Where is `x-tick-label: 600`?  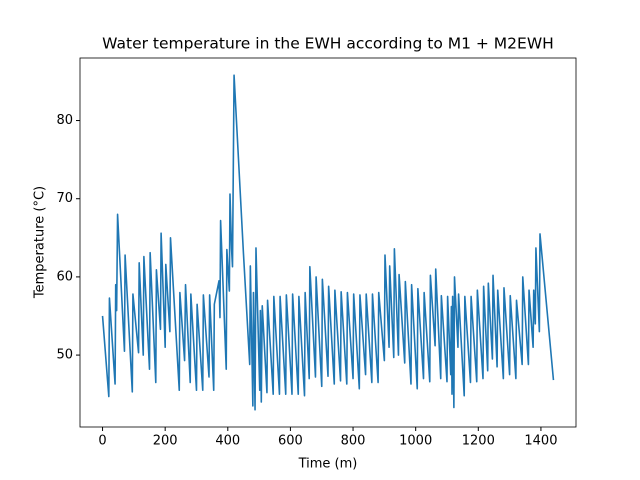 x-tick-label: 600 is located at coordinates (290, 441).